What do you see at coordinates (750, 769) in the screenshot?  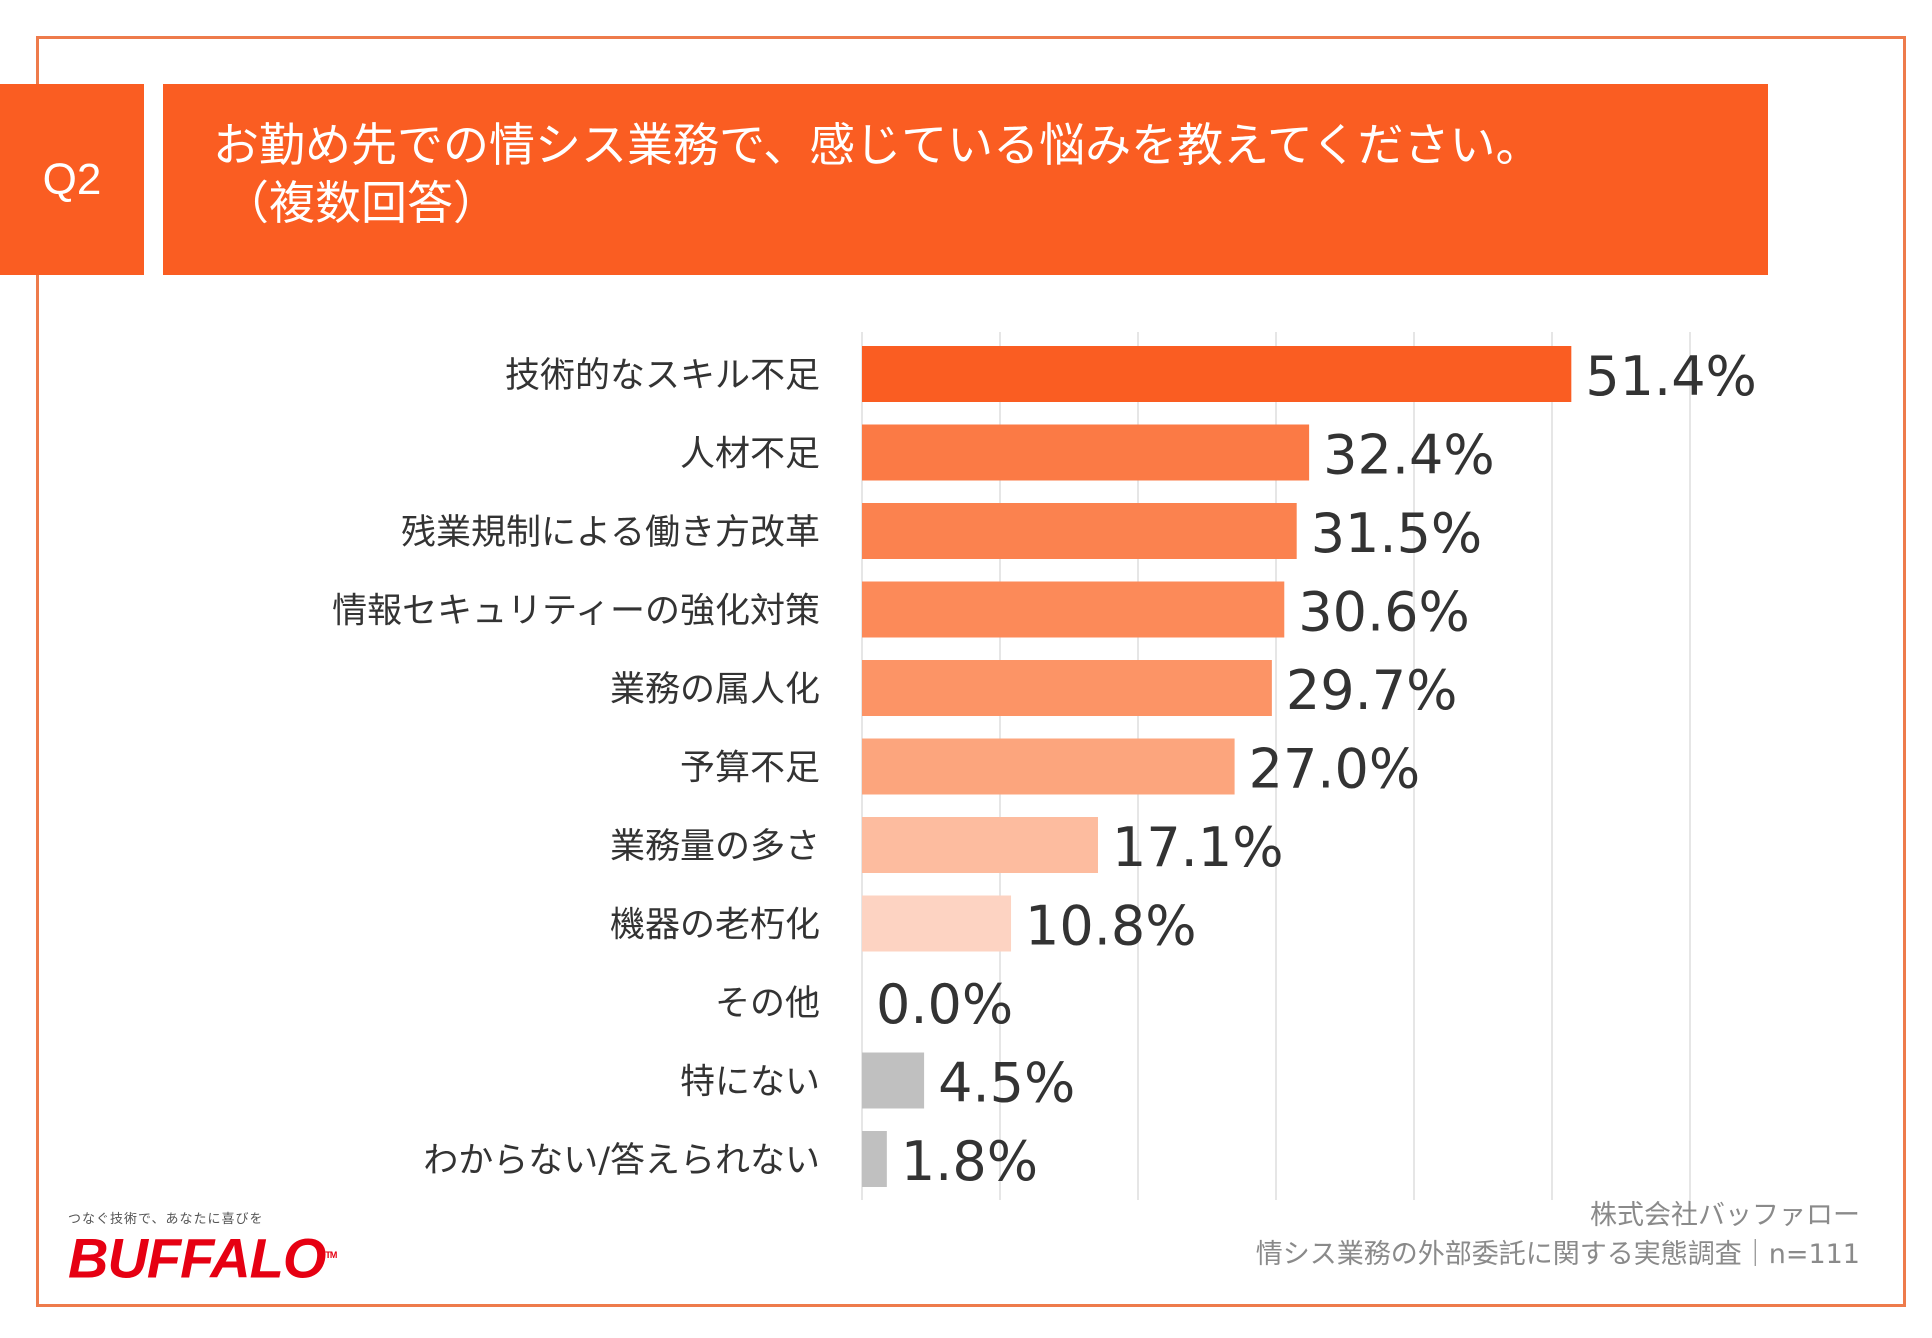 I see `category-label: 予算不足` at bounding box center [750, 769].